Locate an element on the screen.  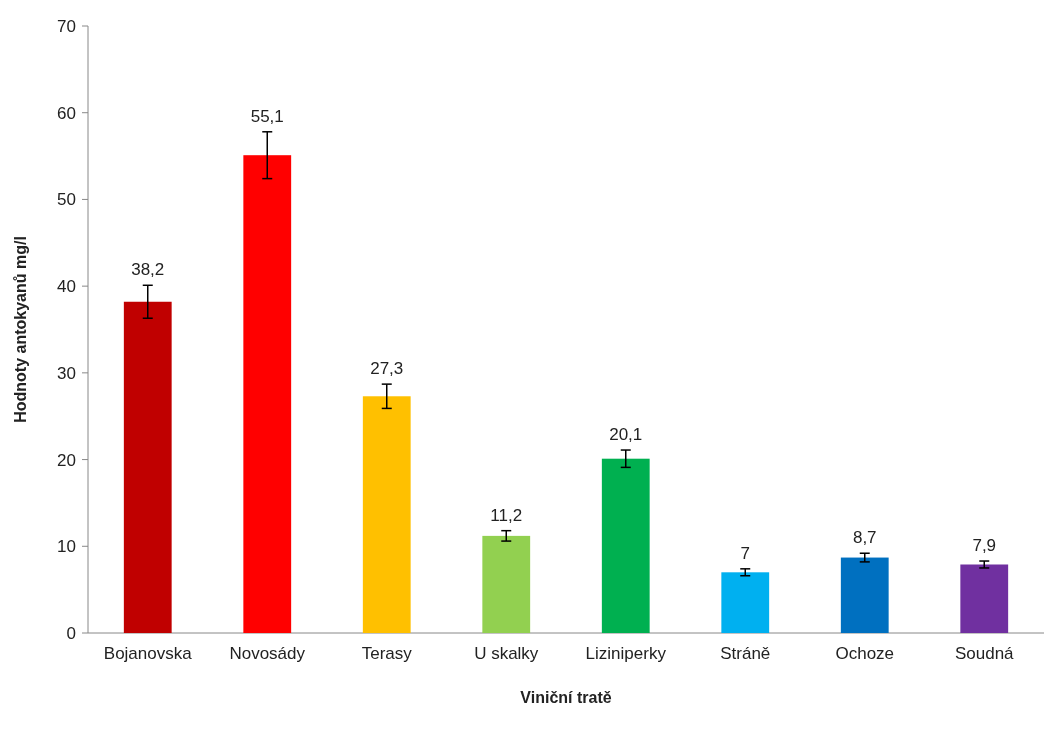
y-tick-label: 70 is located at coordinates (66, 26).